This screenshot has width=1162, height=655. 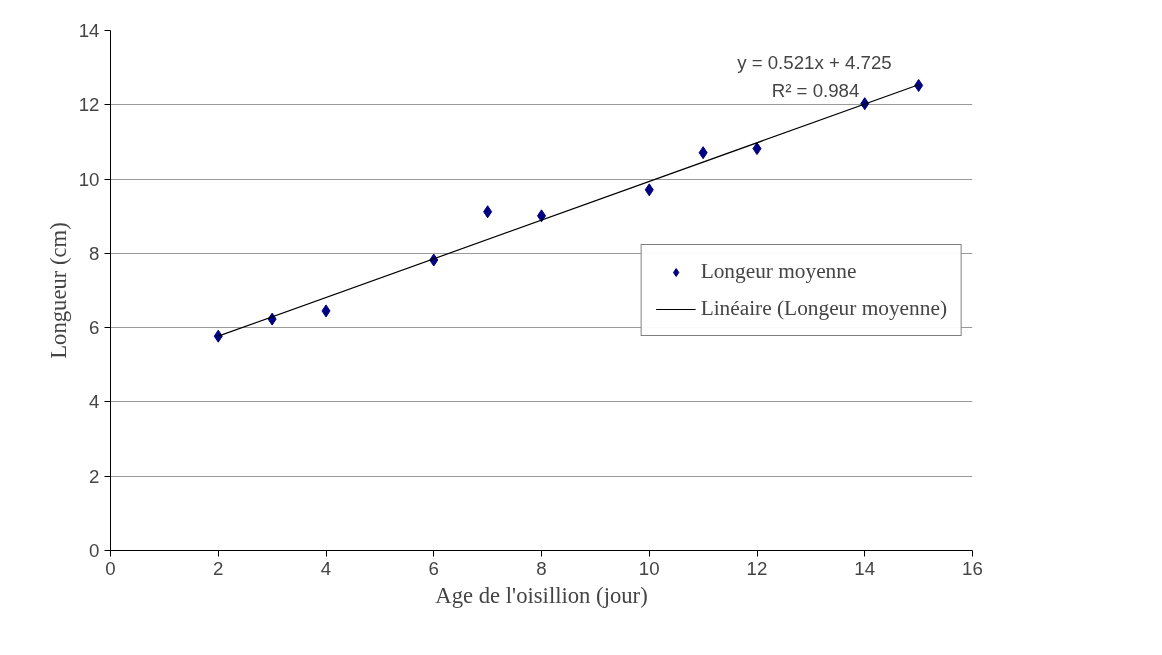 What do you see at coordinates (89, 30) in the screenshot?
I see `y-tick-label: 14` at bounding box center [89, 30].